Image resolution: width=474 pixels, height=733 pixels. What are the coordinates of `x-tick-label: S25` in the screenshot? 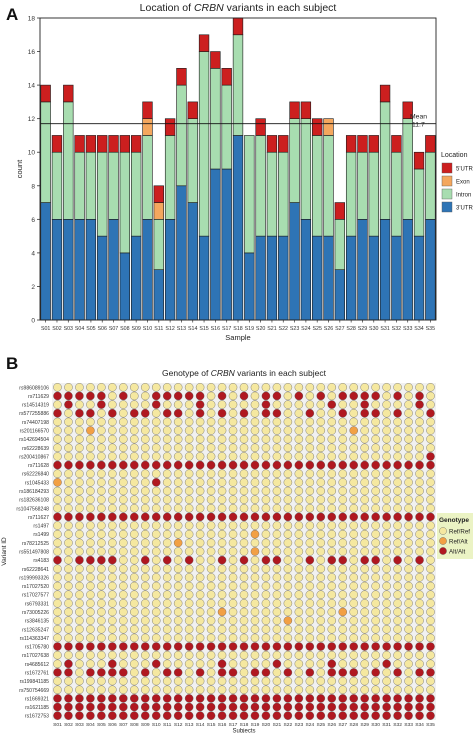 It's located at (316, 329).